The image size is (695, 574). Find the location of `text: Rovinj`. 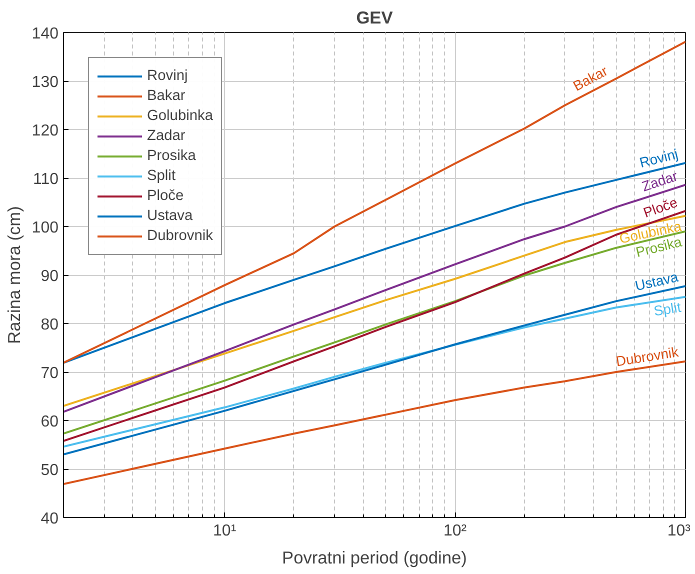

text: Rovinj is located at coordinates (659, 157).